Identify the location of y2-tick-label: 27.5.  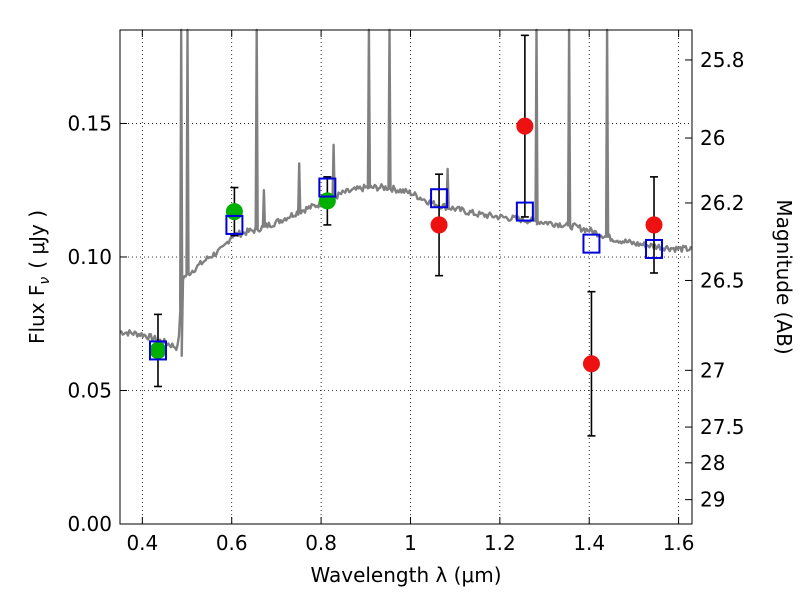
(722, 427).